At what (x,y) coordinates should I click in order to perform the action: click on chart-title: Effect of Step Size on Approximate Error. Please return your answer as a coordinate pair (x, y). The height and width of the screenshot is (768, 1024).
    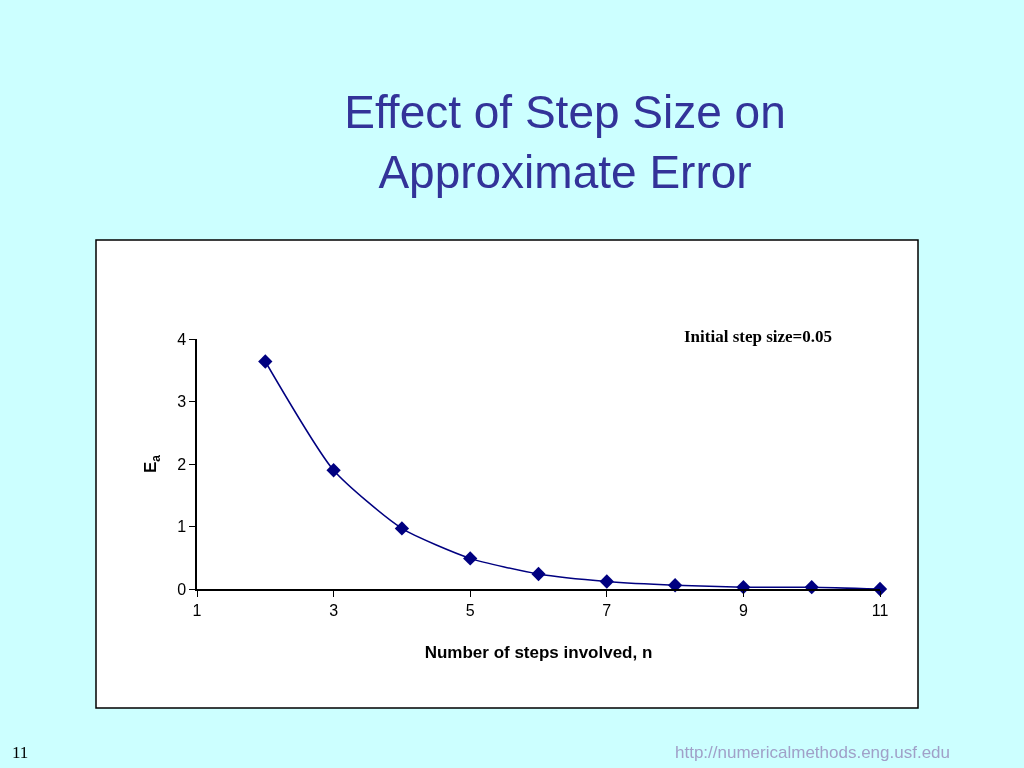
    Looking at the image, I should click on (565, 142).